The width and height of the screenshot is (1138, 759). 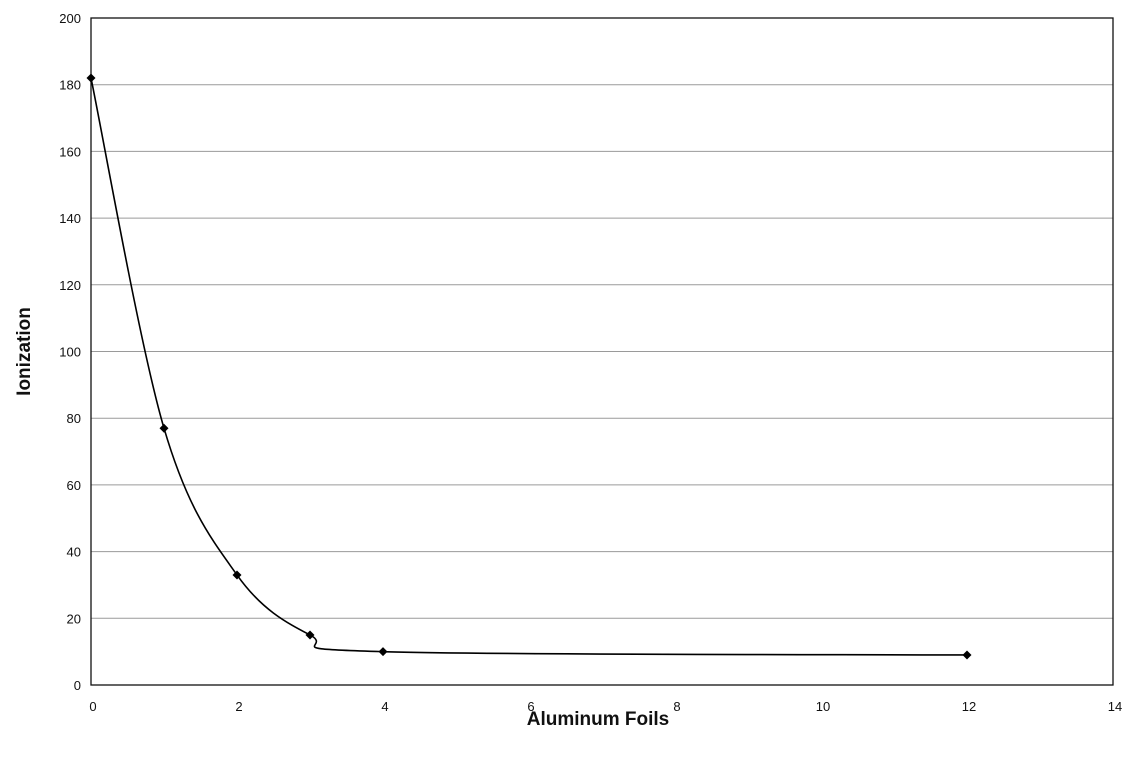 I want to click on y-tick-label: 20, so click(x=74, y=618).